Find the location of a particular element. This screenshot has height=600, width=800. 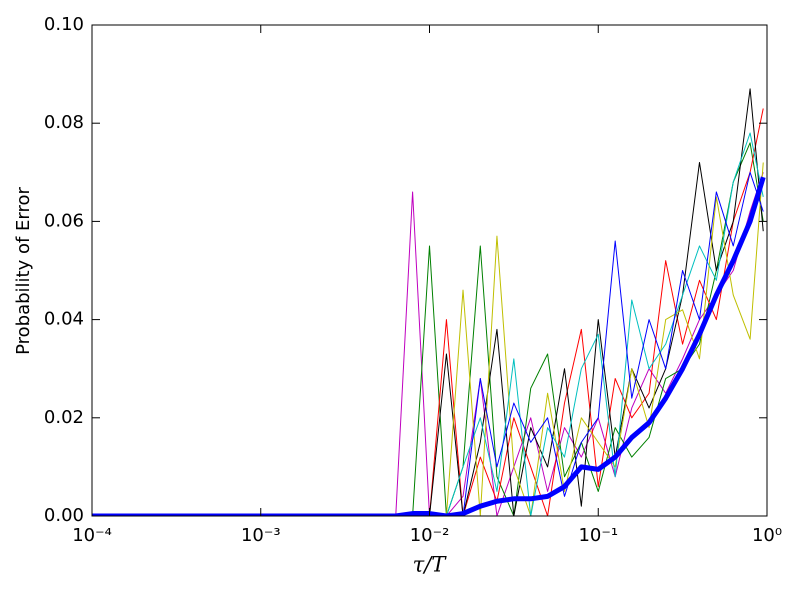

x-axis-label: τ/T is located at coordinates (430, 565).